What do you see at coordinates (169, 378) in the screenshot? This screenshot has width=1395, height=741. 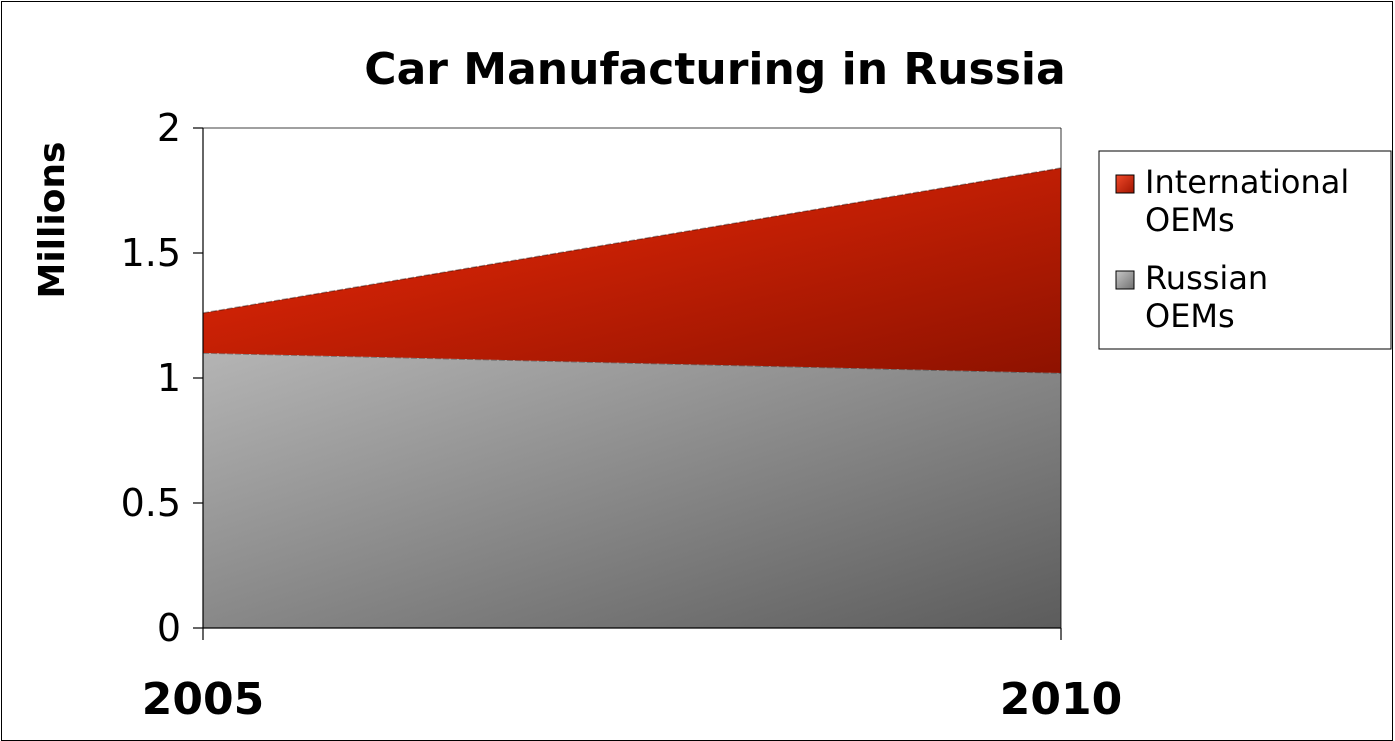 I see `y-tick-label: 1` at bounding box center [169, 378].